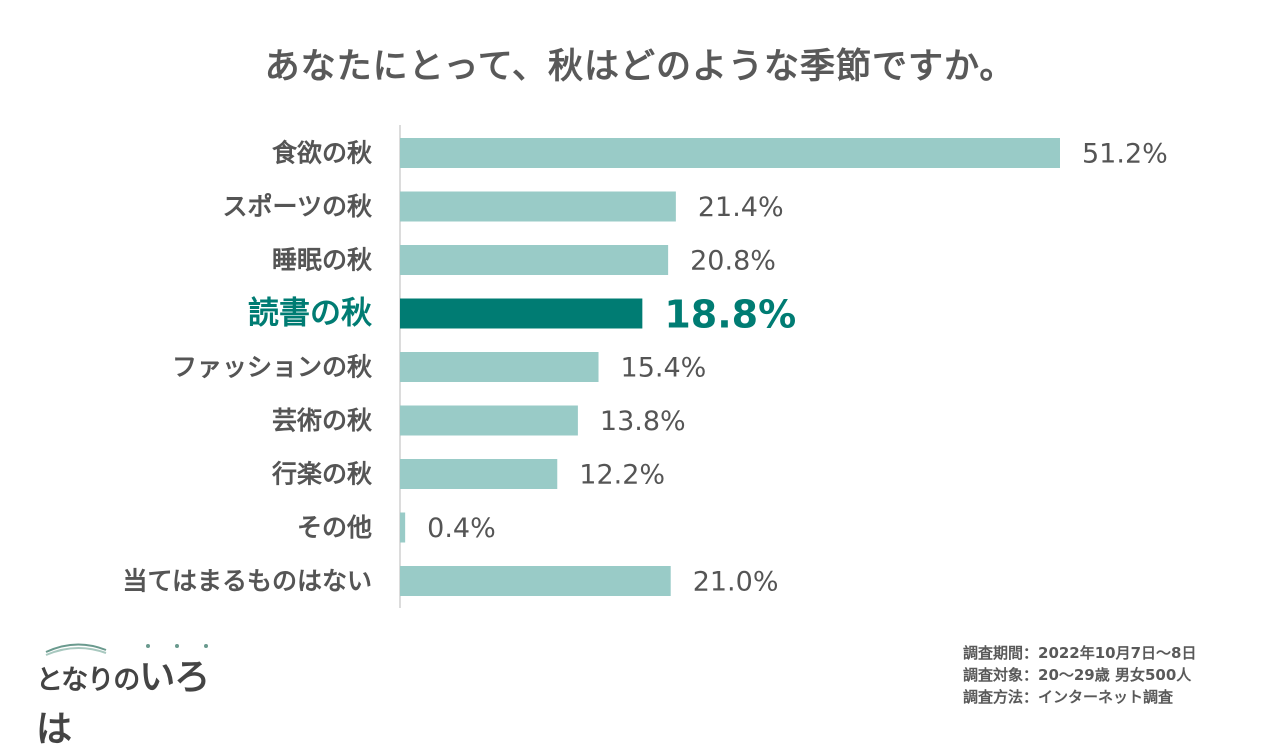 The width and height of the screenshot is (1280, 752). I want to click on category-label: 睡眠の秋, so click(322, 260).